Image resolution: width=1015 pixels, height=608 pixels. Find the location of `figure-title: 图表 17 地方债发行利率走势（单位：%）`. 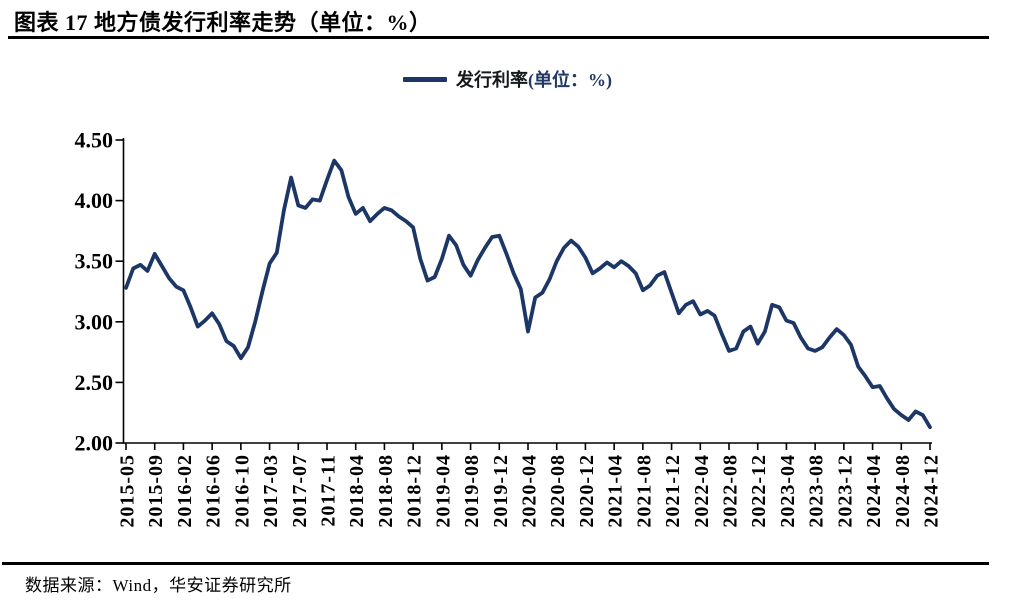

figure-title: 图表 17 地方债发行利率走势（单位：%） is located at coordinates (223, 22).